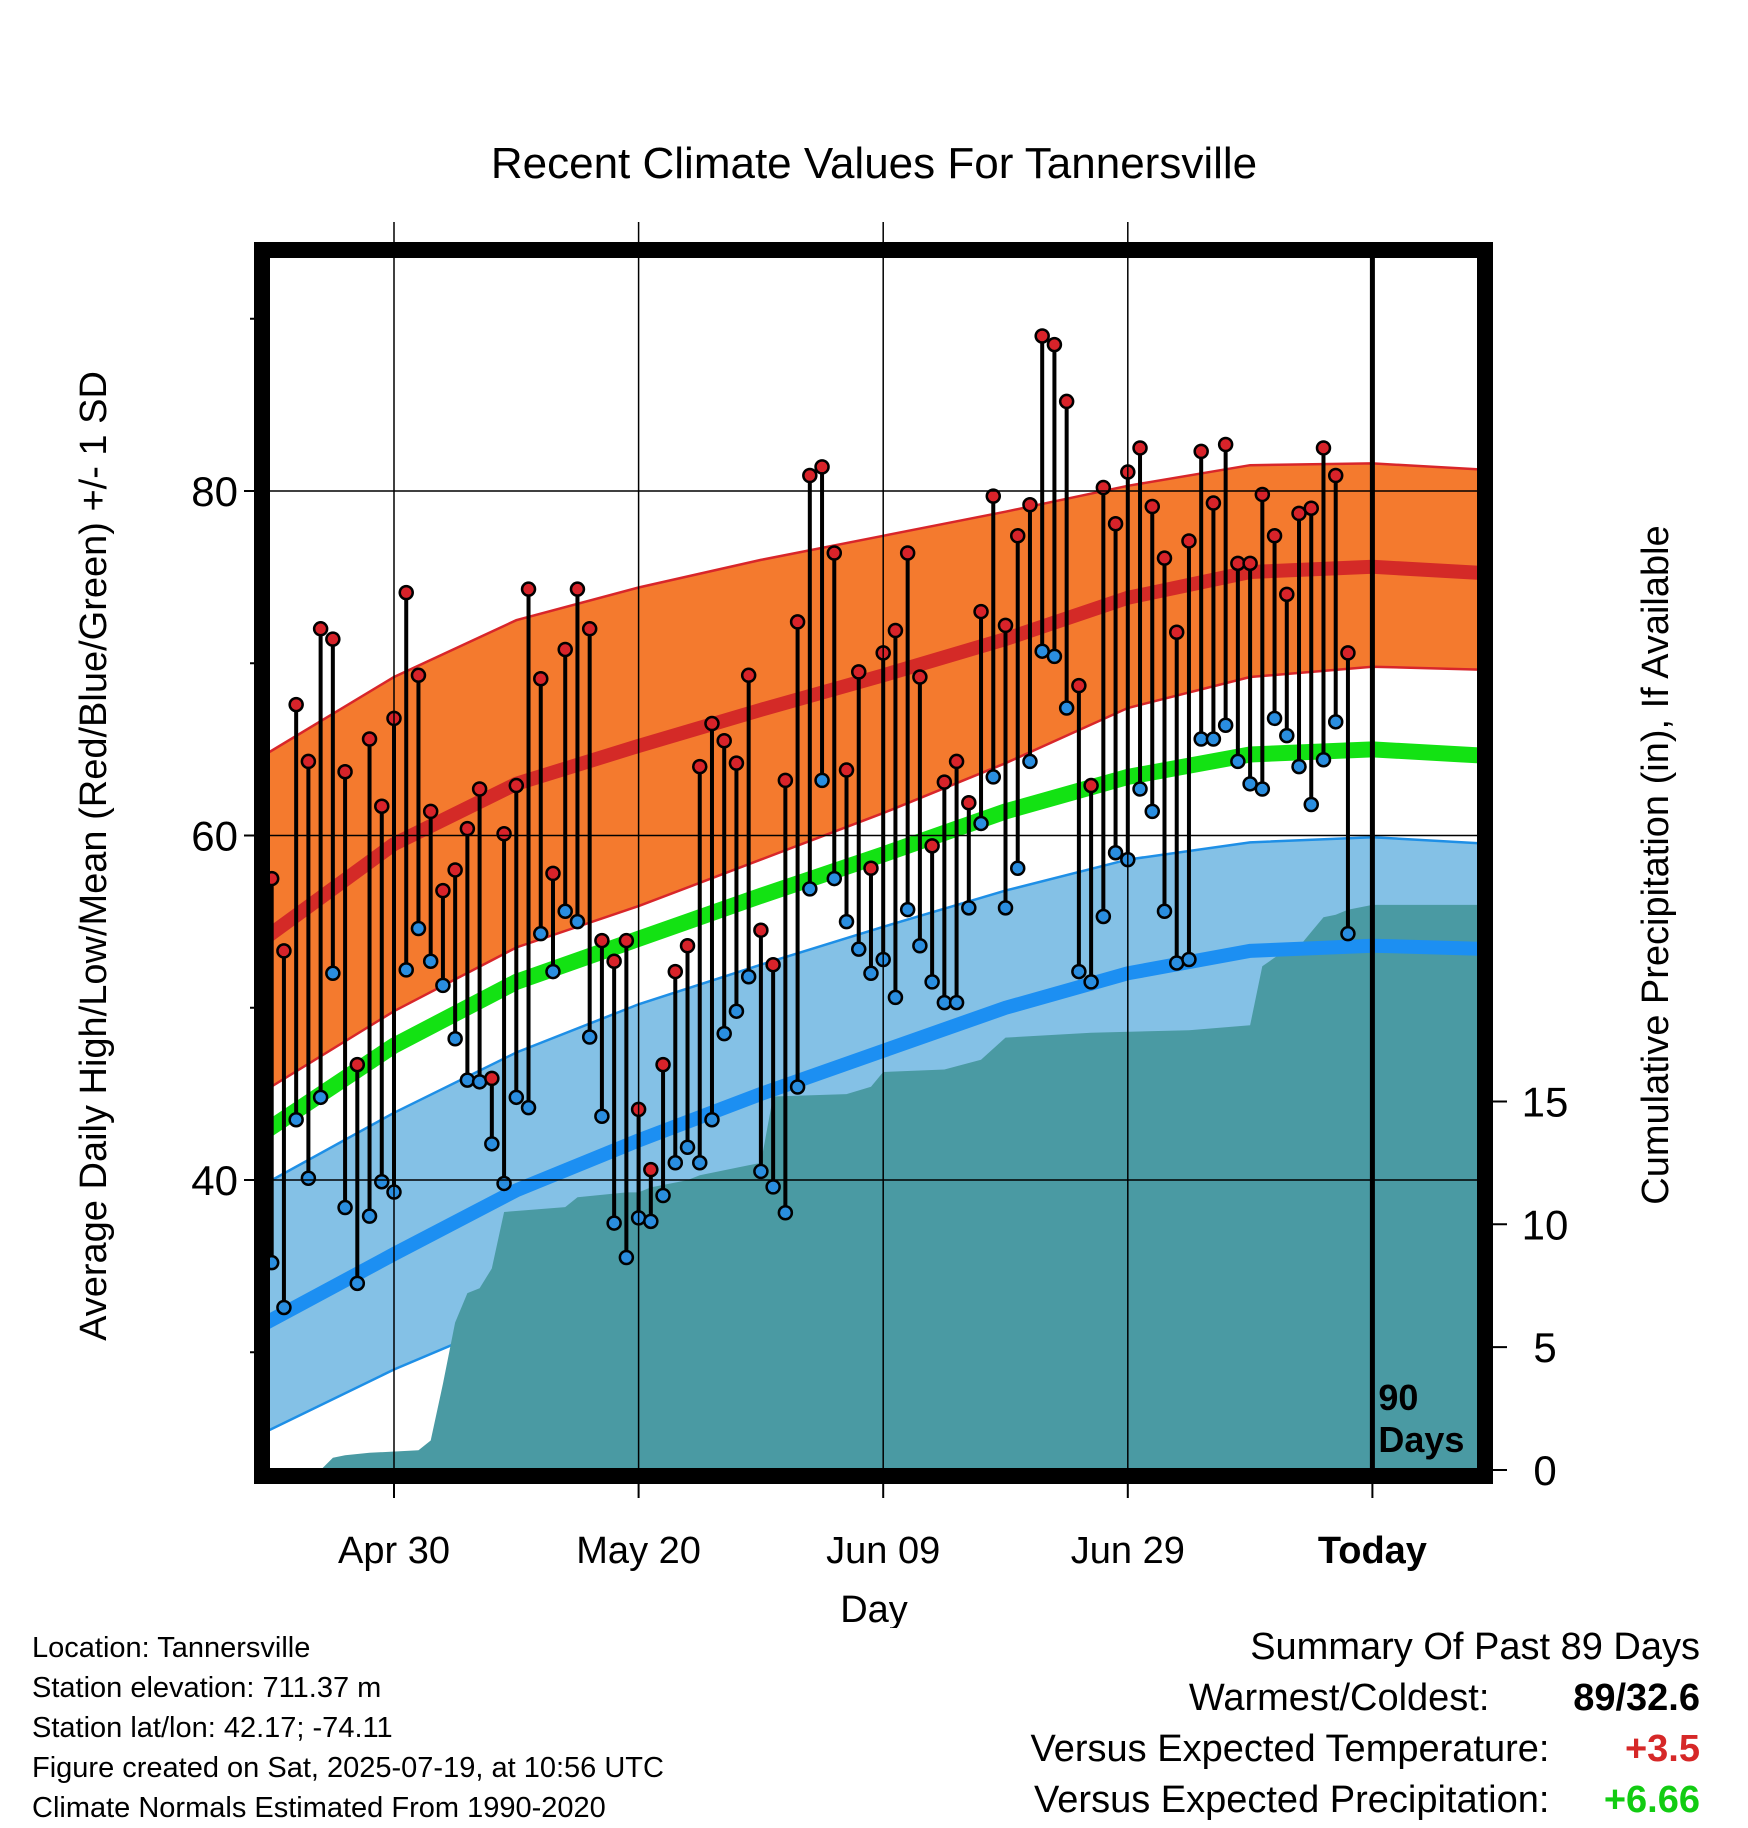 This screenshot has height=1828, width=1748. Describe the element at coordinates (874, 1608) in the screenshot. I see `x-axis-label: Day` at that location.